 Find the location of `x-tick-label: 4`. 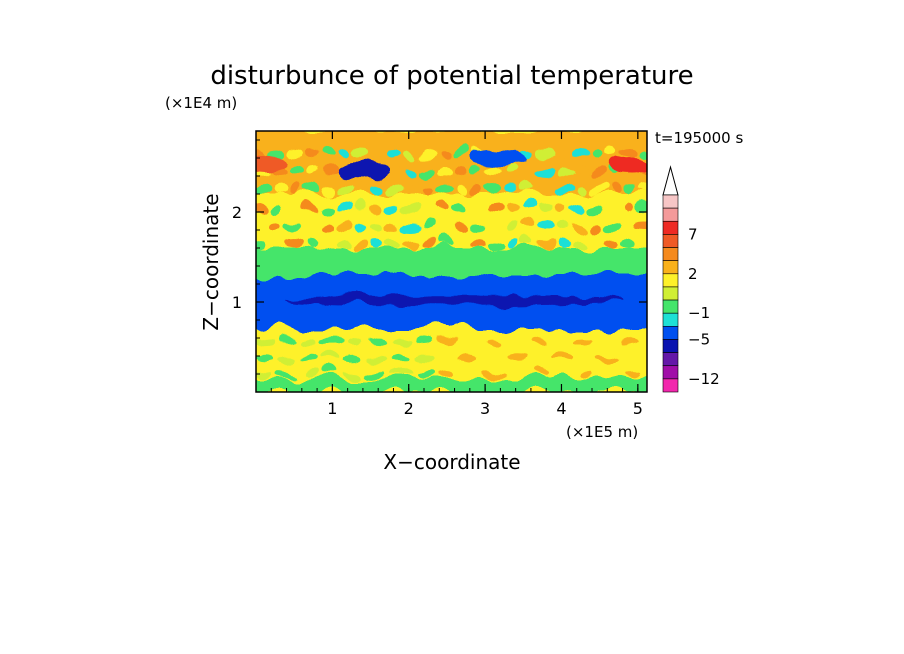

x-tick-label: 4 is located at coordinates (561, 408).